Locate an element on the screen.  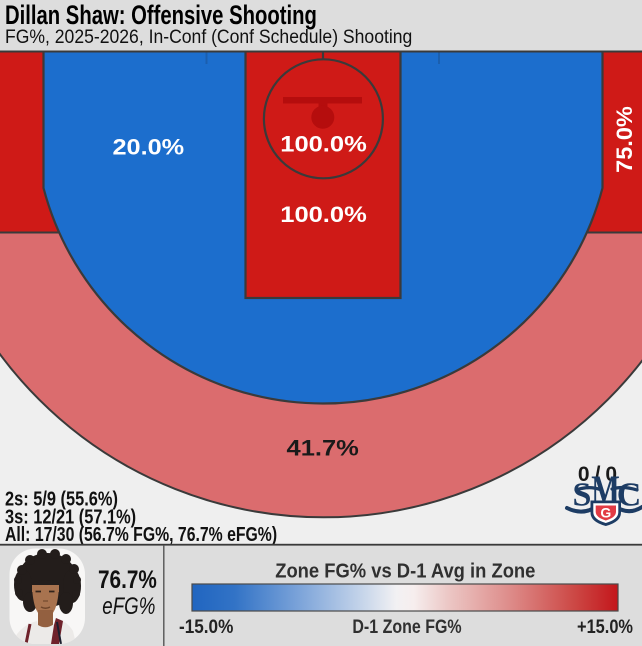
svg-text: 3s: 12/21 (57.1%) is located at coordinates (70, 516).